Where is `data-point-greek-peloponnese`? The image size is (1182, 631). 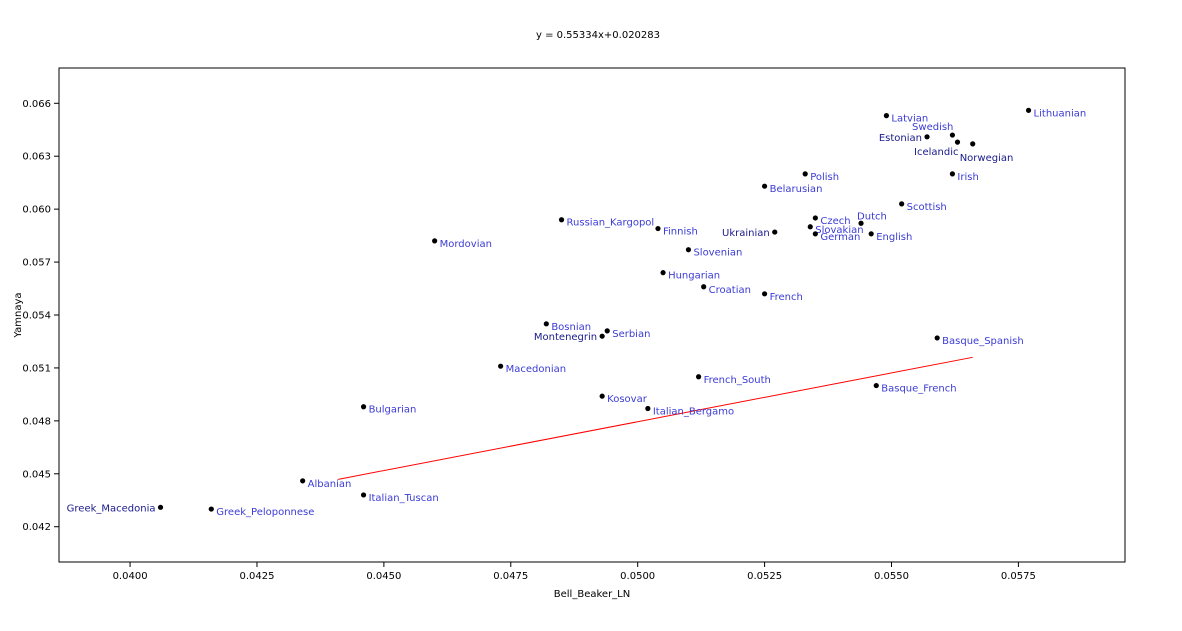
data-point-greek-peloponnese is located at coordinates (211, 509).